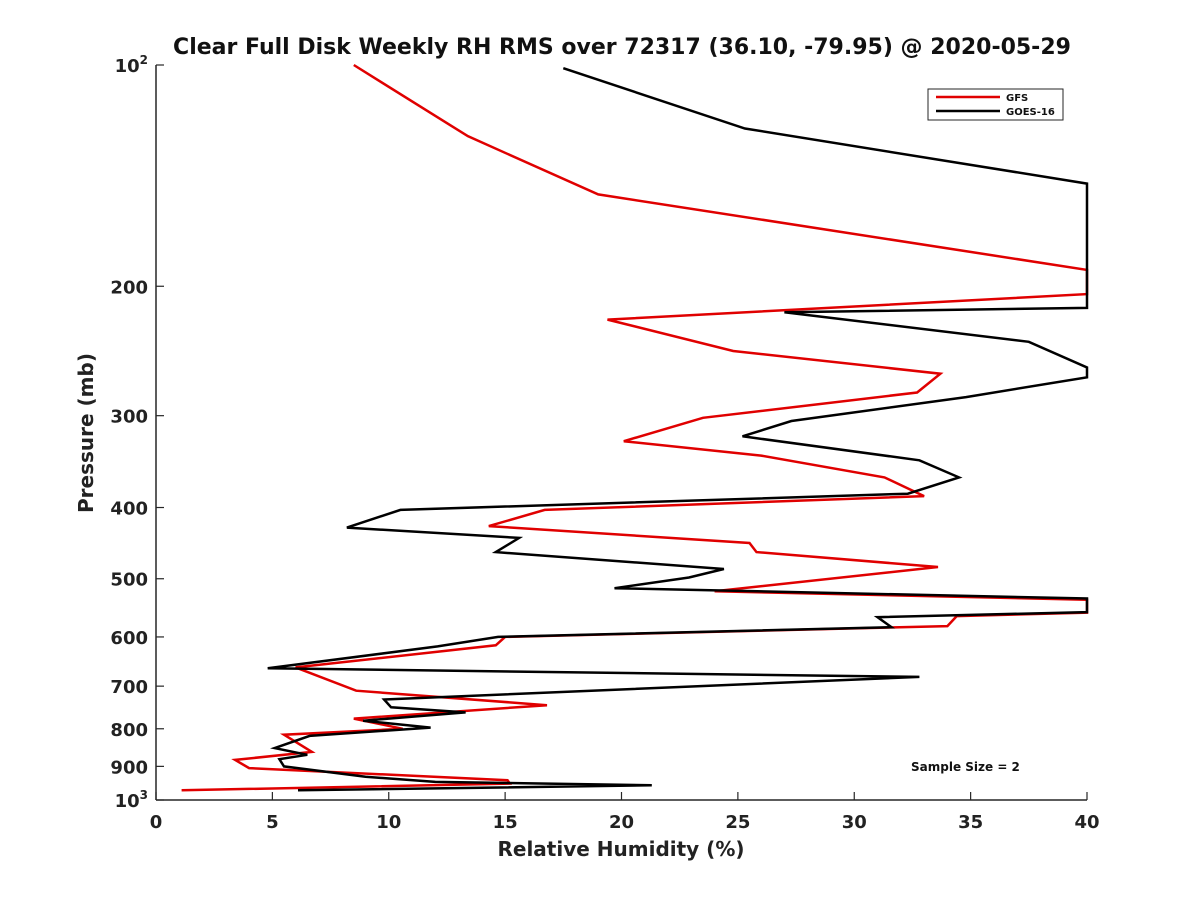 Image resolution: width=1200 pixels, height=900 pixels. Describe the element at coordinates (620, 849) in the screenshot. I see `x-axis-label: Relative Humidity (%)` at that location.